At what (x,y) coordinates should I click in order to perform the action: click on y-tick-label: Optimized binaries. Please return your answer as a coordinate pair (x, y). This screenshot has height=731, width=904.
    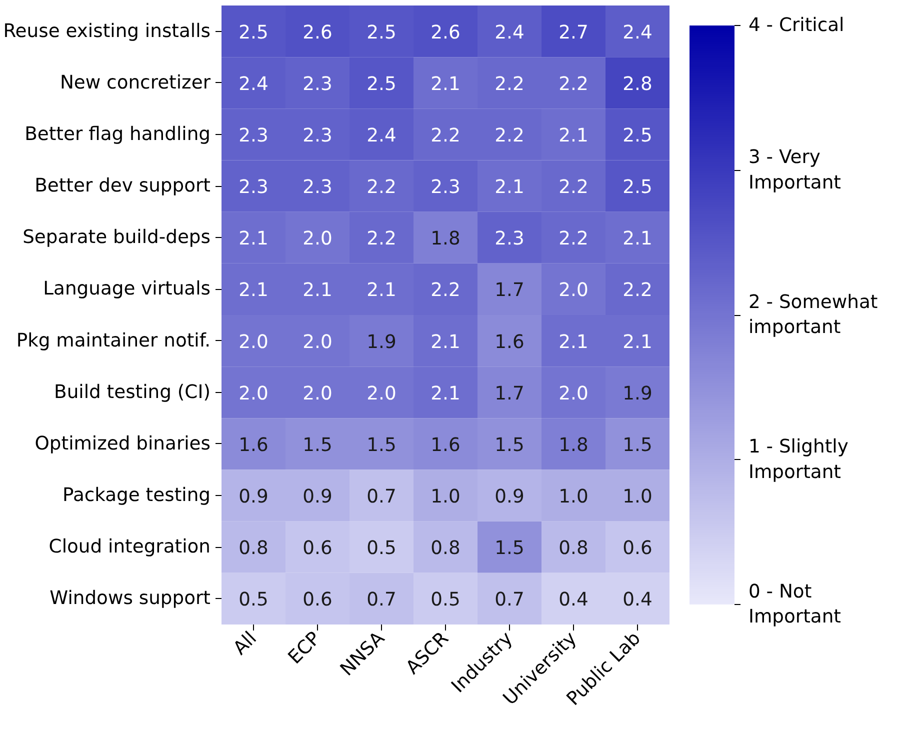
    Looking at the image, I should click on (122, 443).